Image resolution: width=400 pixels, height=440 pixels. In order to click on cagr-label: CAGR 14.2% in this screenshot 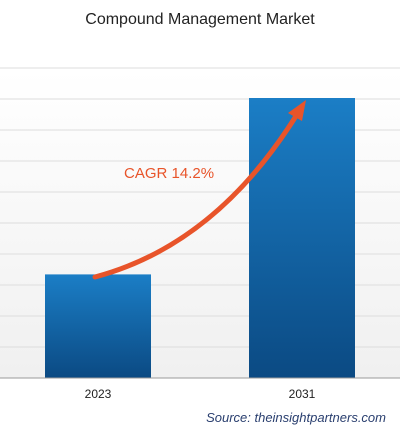, I will do `click(169, 173)`.